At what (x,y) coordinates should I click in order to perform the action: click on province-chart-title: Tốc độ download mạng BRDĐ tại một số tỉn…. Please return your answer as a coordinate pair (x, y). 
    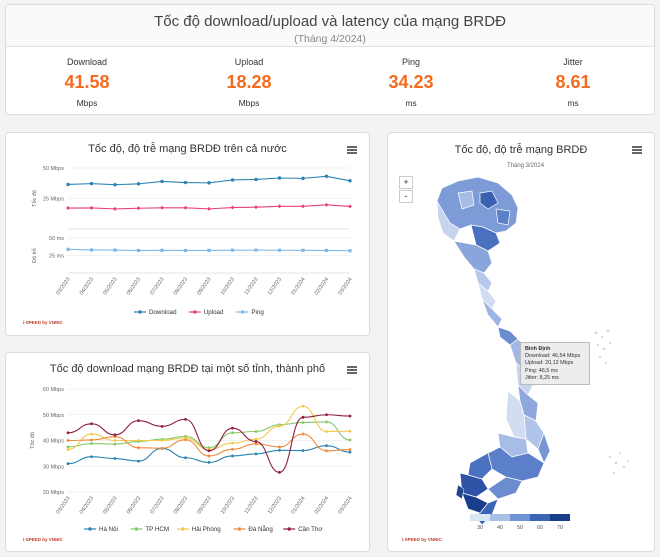
    Looking at the image, I should click on (187, 369).